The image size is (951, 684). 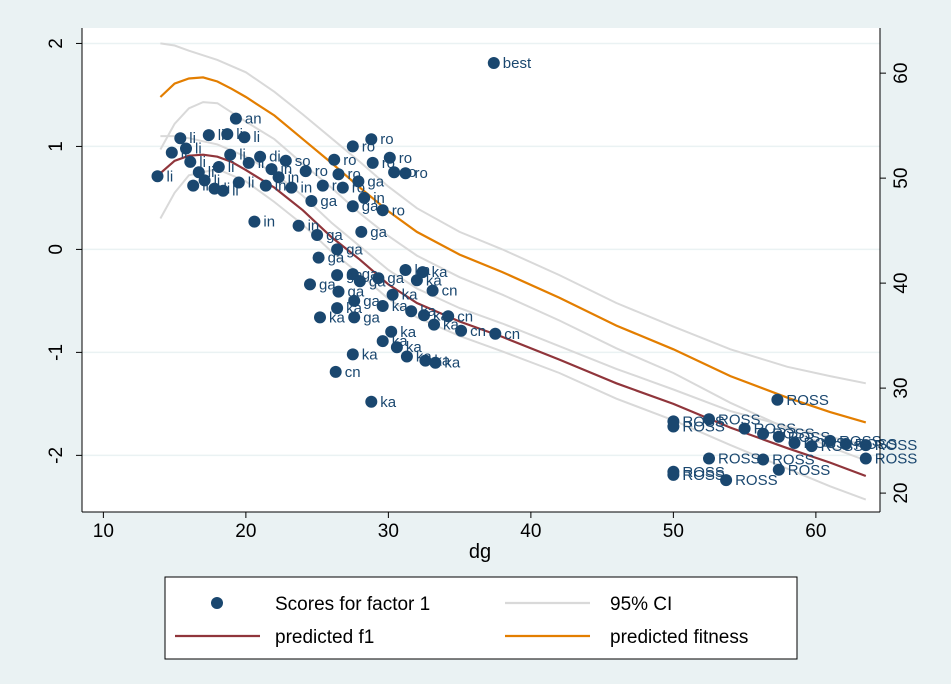 What do you see at coordinates (901, 283) in the screenshot?
I see `y-right-tick-label: 40` at bounding box center [901, 283].